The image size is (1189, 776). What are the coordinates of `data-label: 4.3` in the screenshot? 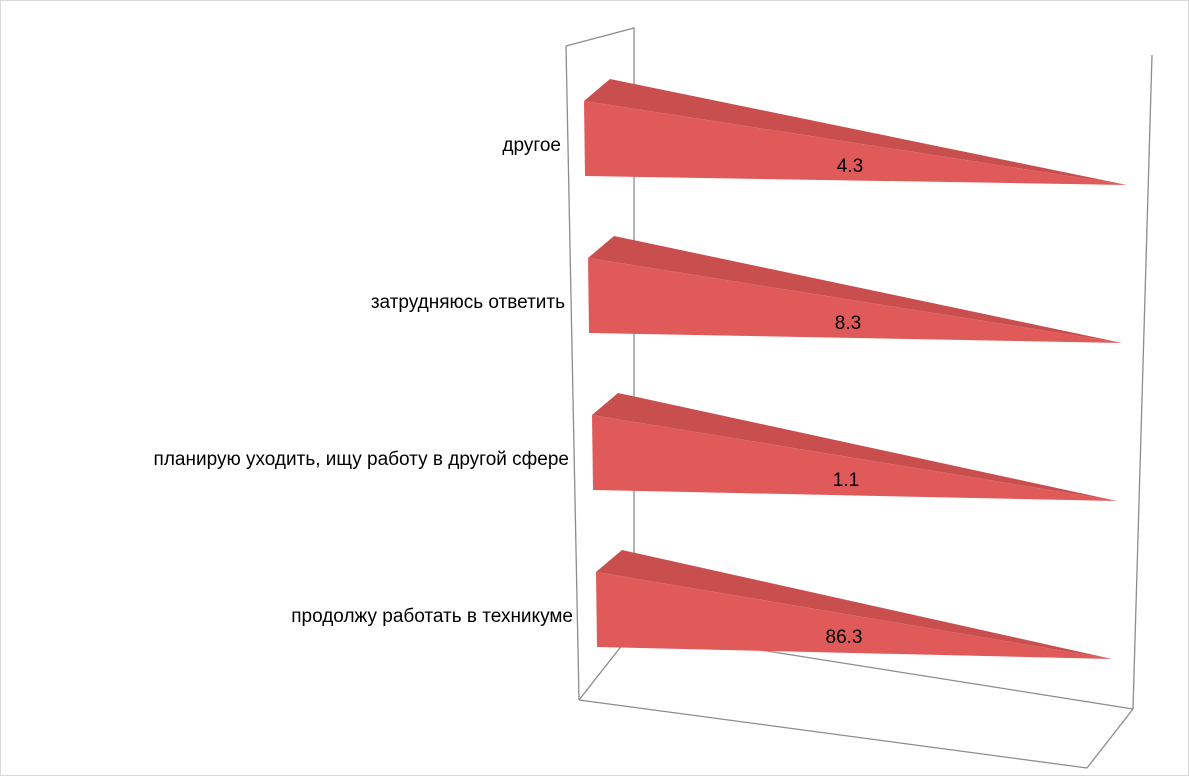 It's located at (850, 166).